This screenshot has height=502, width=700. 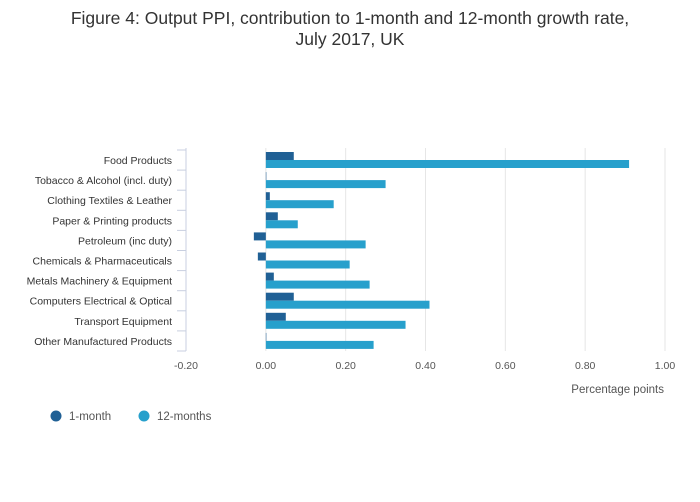 What do you see at coordinates (90, 417) in the screenshot?
I see `legend-label-1-month: 1-month` at bounding box center [90, 417].